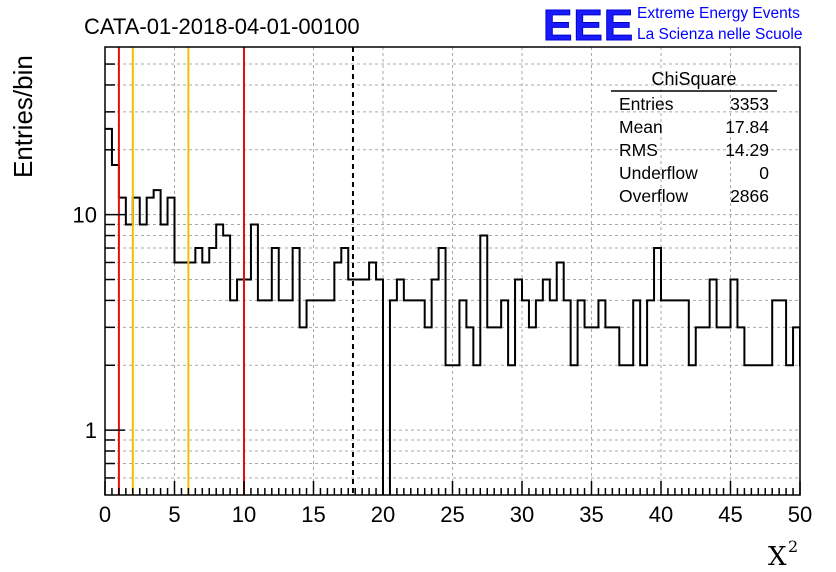 This screenshot has height=572, width=836. What do you see at coordinates (793, 546) in the screenshot?
I see `x-axis-label-superscript: 2` at bounding box center [793, 546].